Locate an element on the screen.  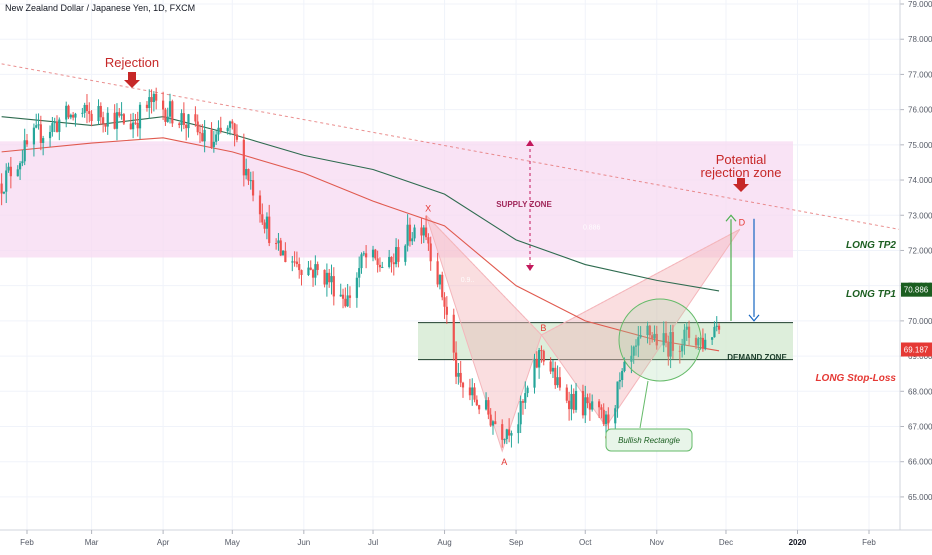
x-tick-label: Apr is located at coordinates (163, 542).